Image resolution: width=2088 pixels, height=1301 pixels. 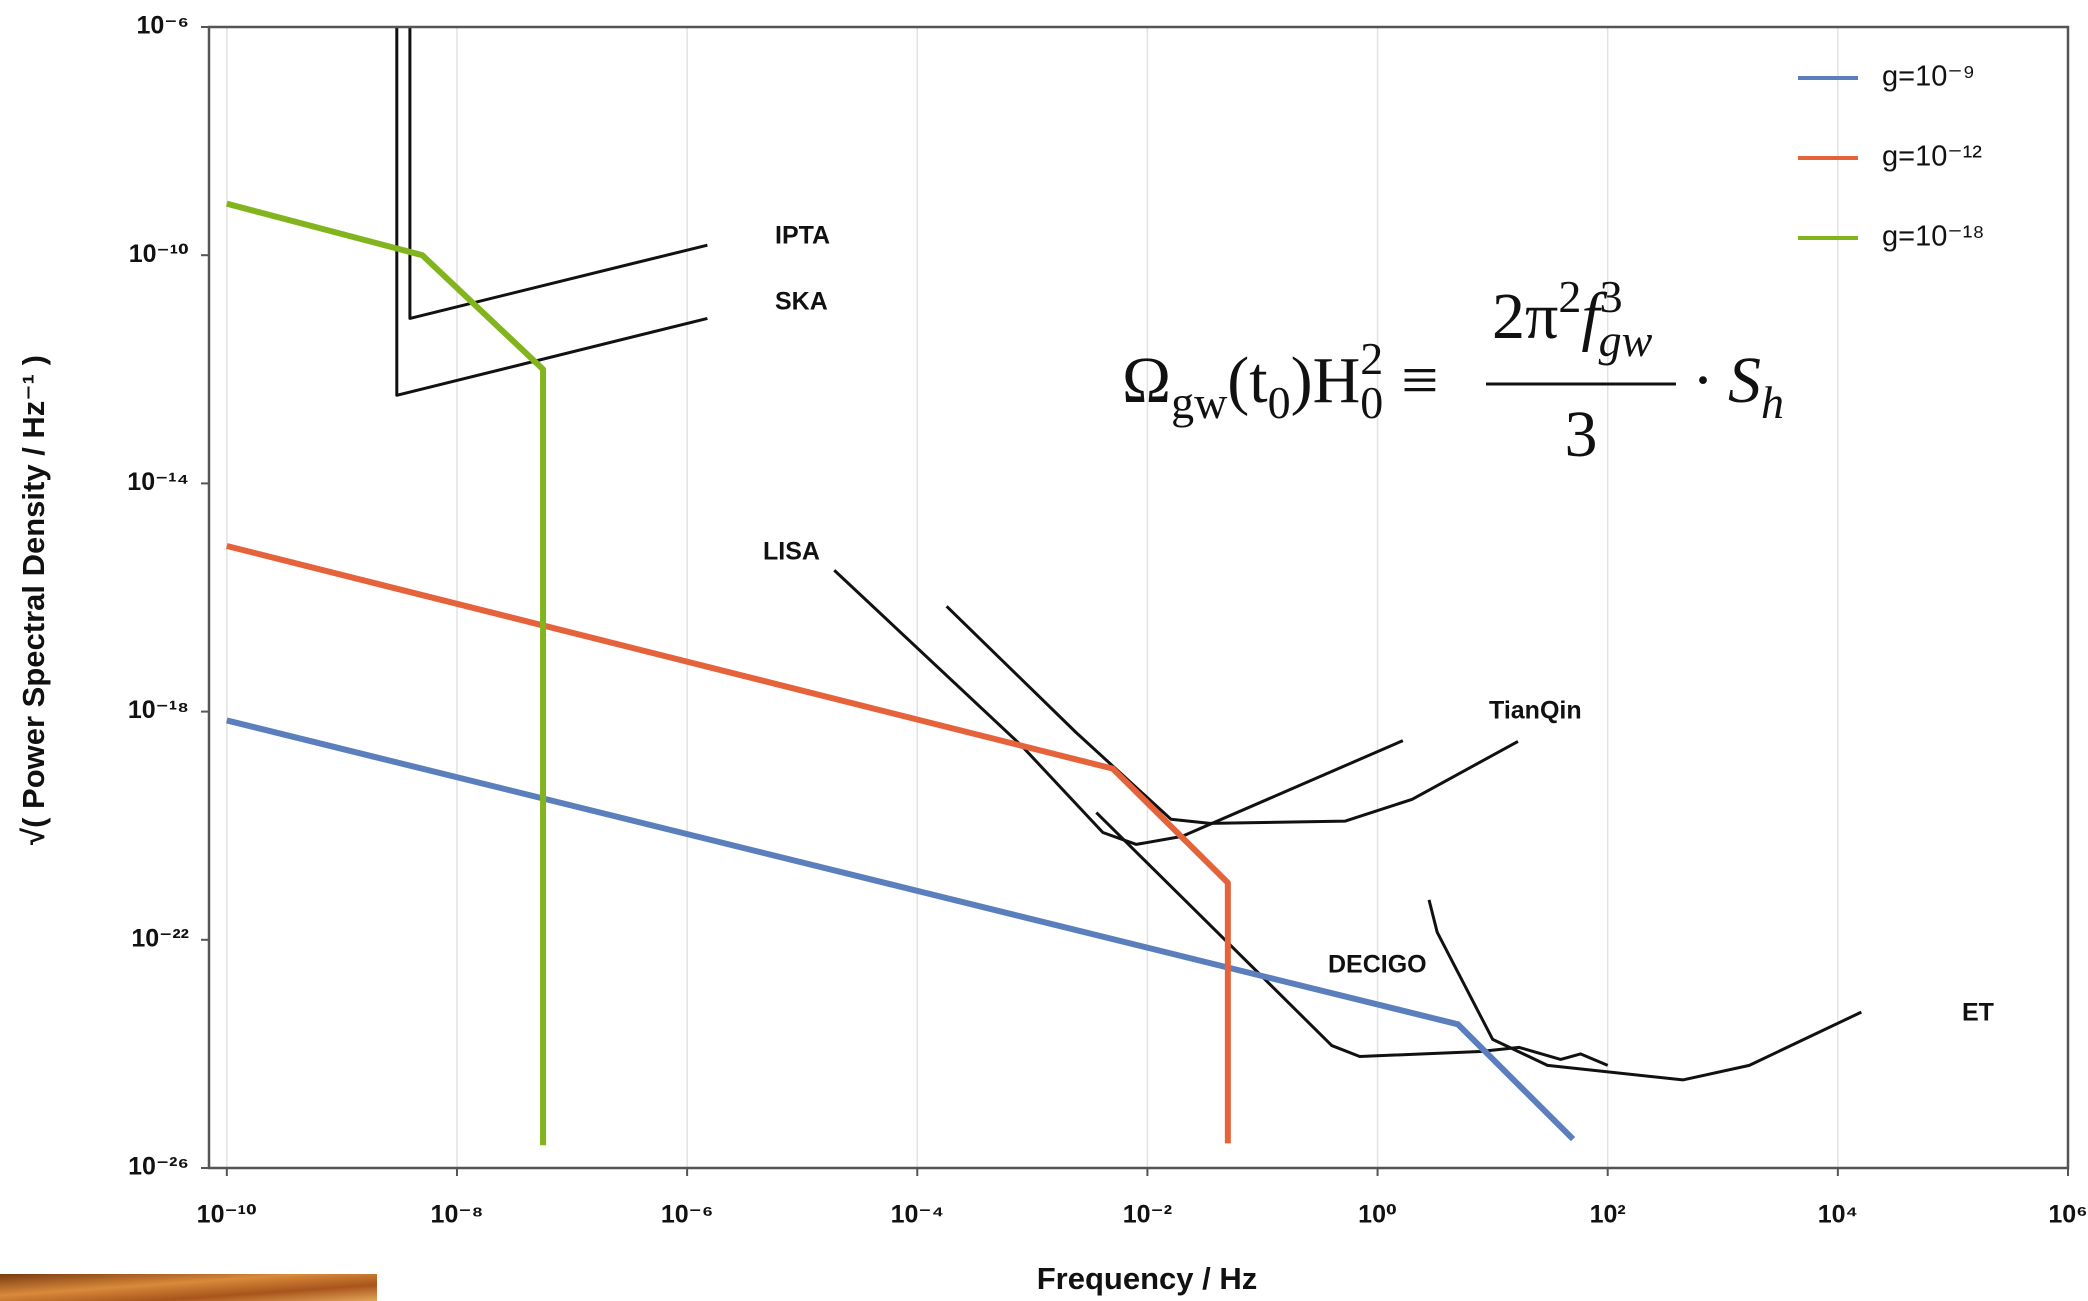 I want to click on formula-part: 3, so click(x=1611, y=296).